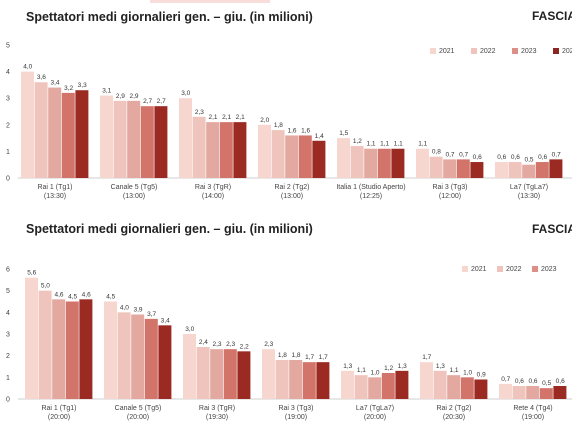 This screenshot has height=429, width=572. What do you see at coordinates (549, 269) in the screenshot?
I see `legend-label: 2023` at bounding box center [549, 269].